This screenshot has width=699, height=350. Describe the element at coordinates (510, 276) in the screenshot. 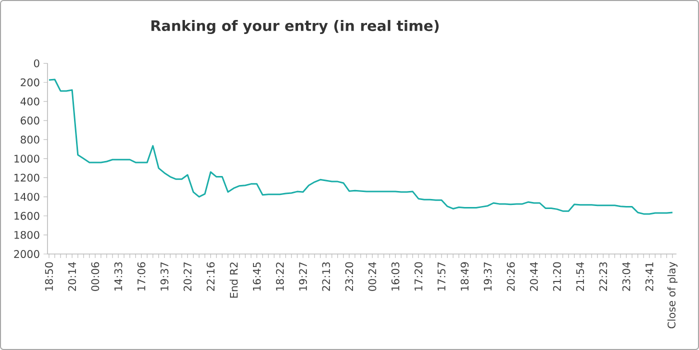

I see `x-tick-label: 20:26` at that location.